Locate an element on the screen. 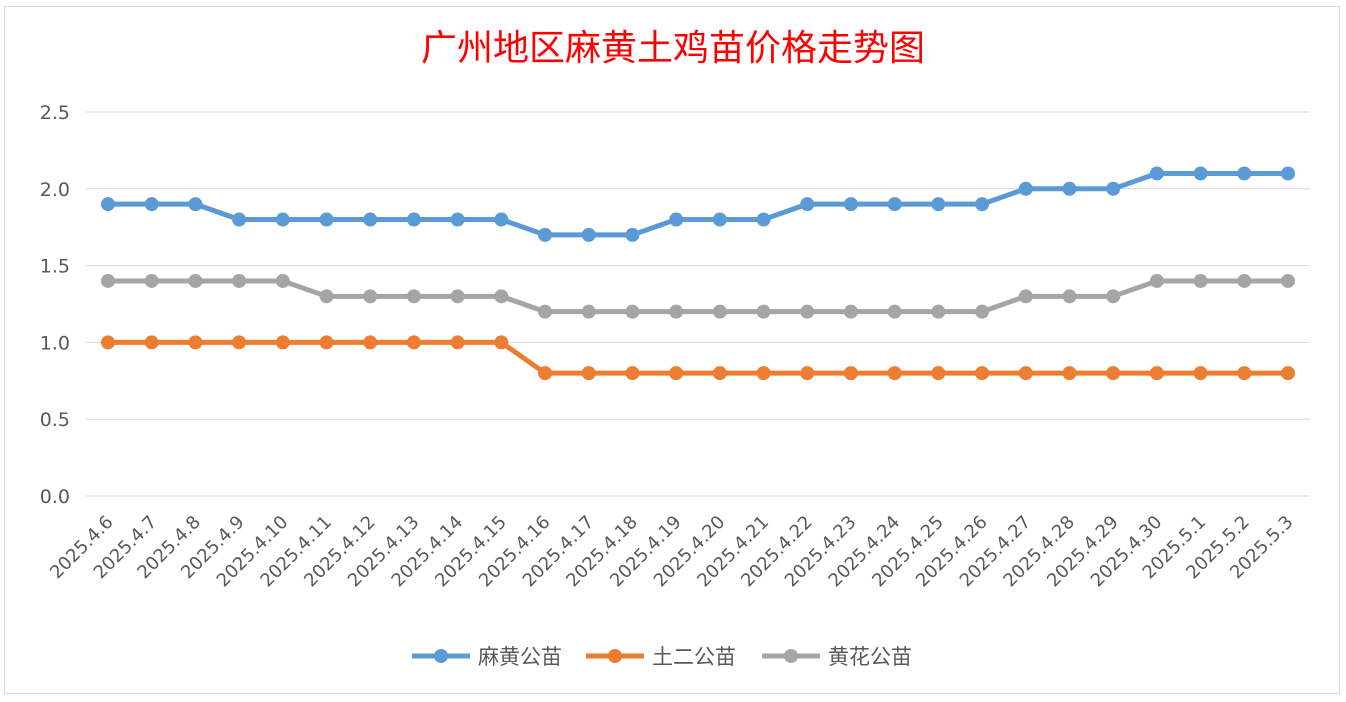  y-tick-label: 2.0 is located at coordinates (55, 190).